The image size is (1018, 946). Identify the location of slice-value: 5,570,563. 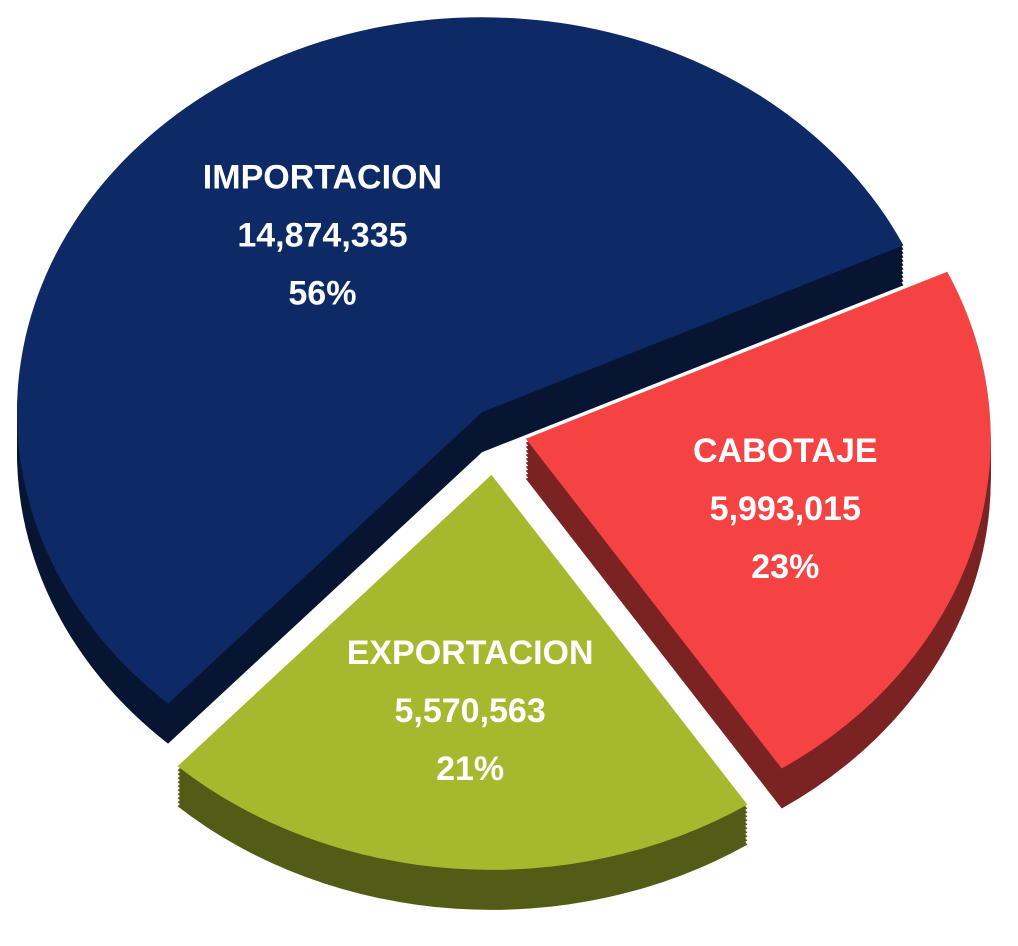
(469, 711).